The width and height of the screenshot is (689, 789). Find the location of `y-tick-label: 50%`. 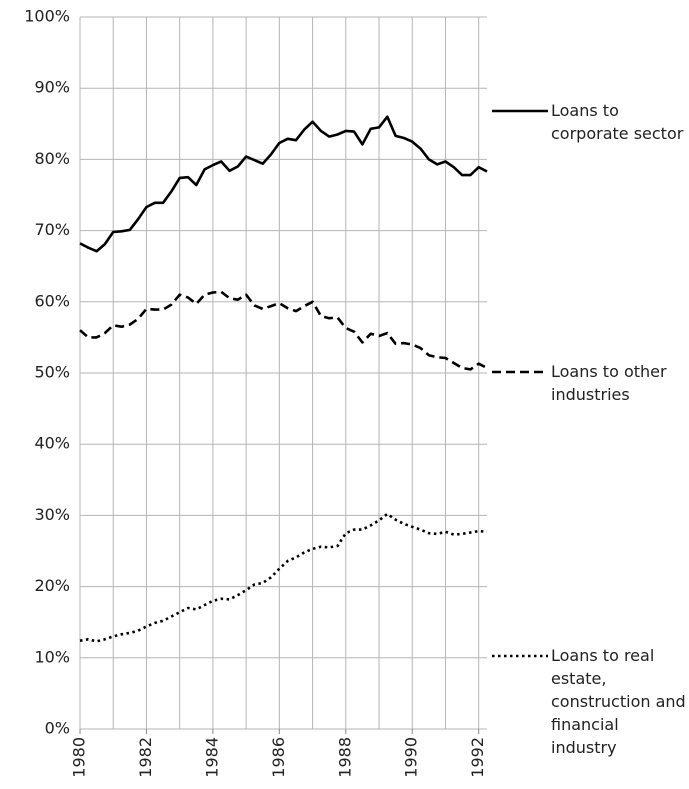

y-tick-label: 50% is located at coordinates (52, 372).